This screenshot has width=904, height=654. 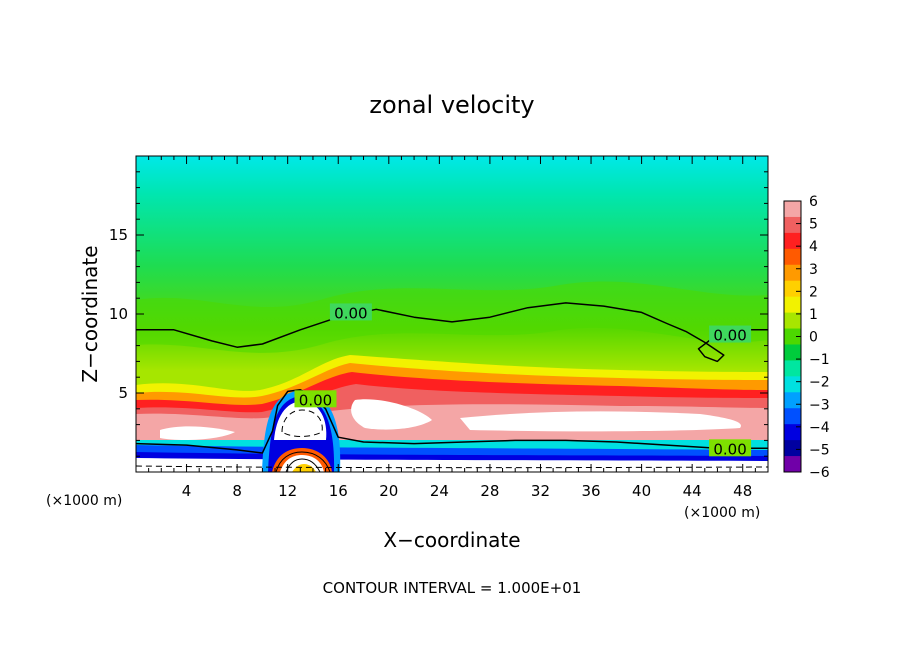 What do you see at coordinates (819, 360) in the screenshot?
I see `colorbar-tick-label: −1` at bounding box center [819, 360].